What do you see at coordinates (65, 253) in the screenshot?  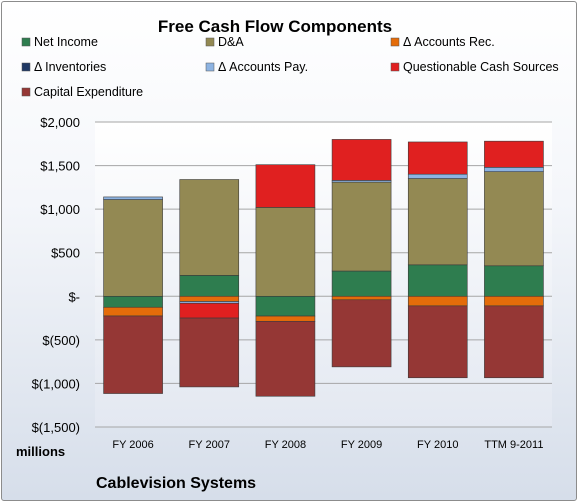 I see `y-tick-label: $500` at bounding box center [65, 253].